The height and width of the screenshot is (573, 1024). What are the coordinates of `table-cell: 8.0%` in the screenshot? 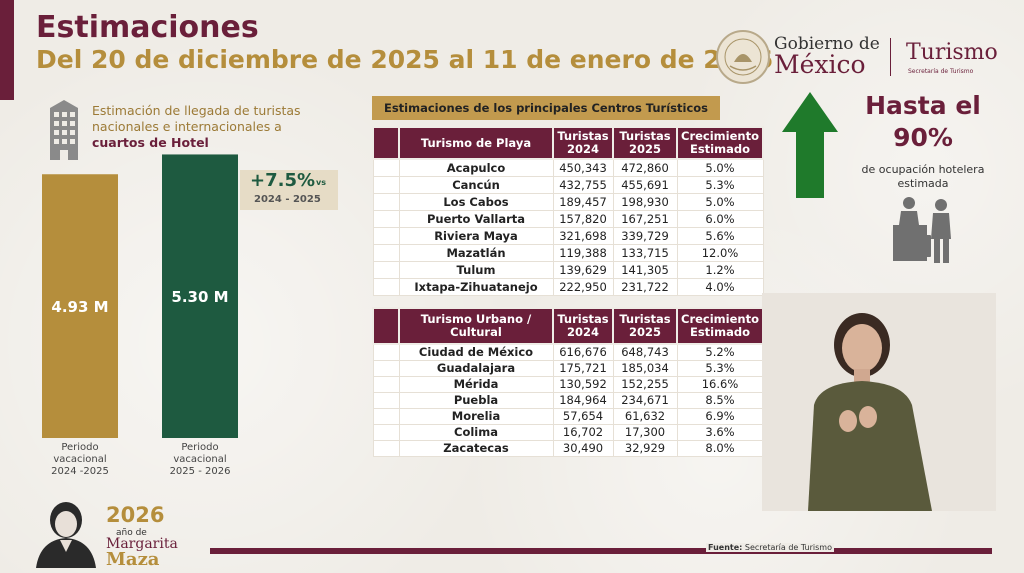 It's located at (720, 448).